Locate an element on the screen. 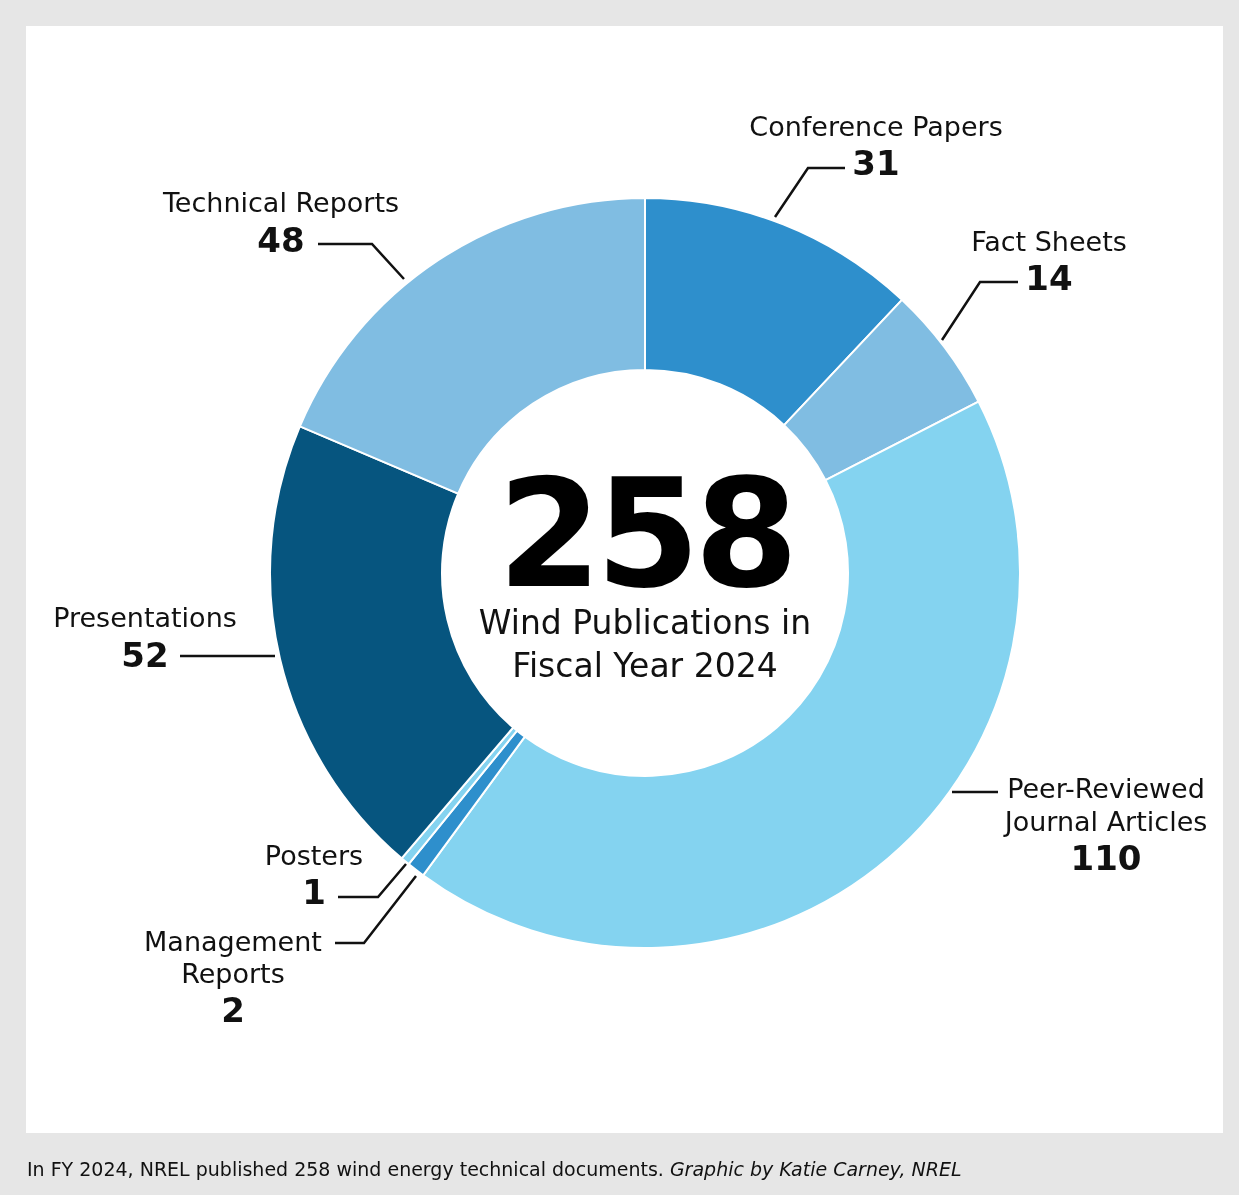  data-label: 48 is located at coordinates (281, 240).